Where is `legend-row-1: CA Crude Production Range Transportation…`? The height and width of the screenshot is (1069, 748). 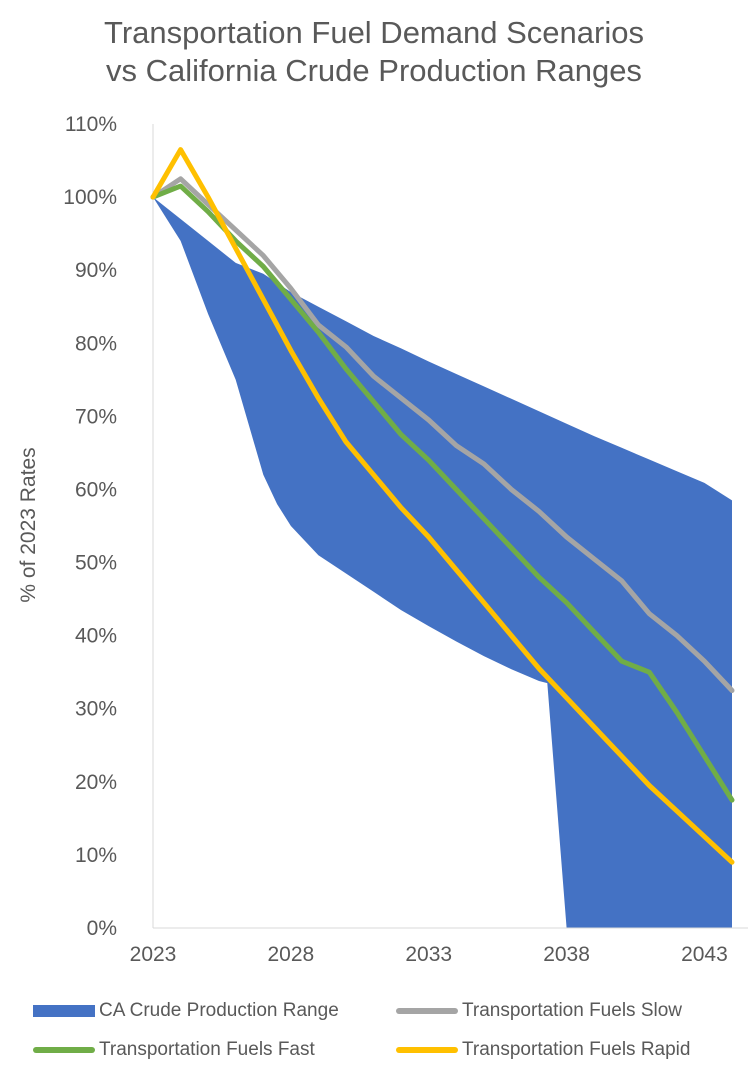 legend-row-1: CA Crude Production Range Transportation… is located at coordinates (374, 1015).